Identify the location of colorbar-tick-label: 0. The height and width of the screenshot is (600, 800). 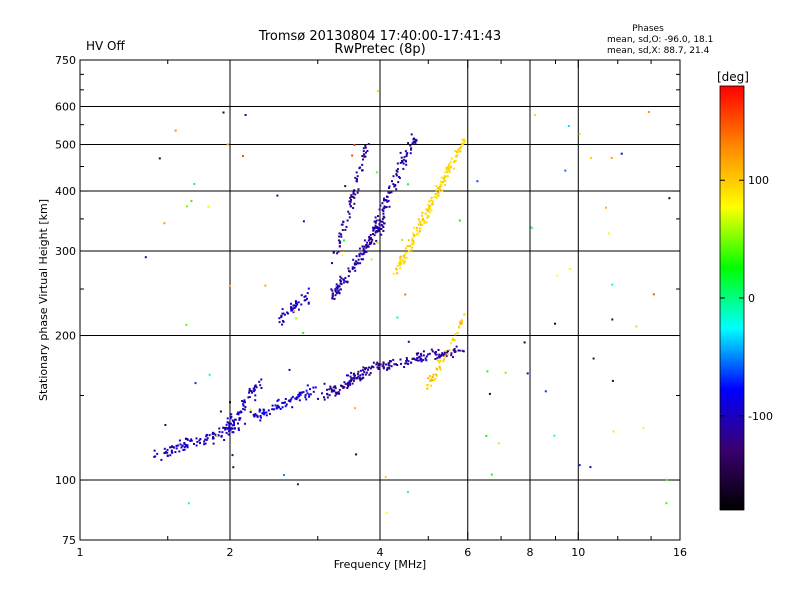
(751, 298).